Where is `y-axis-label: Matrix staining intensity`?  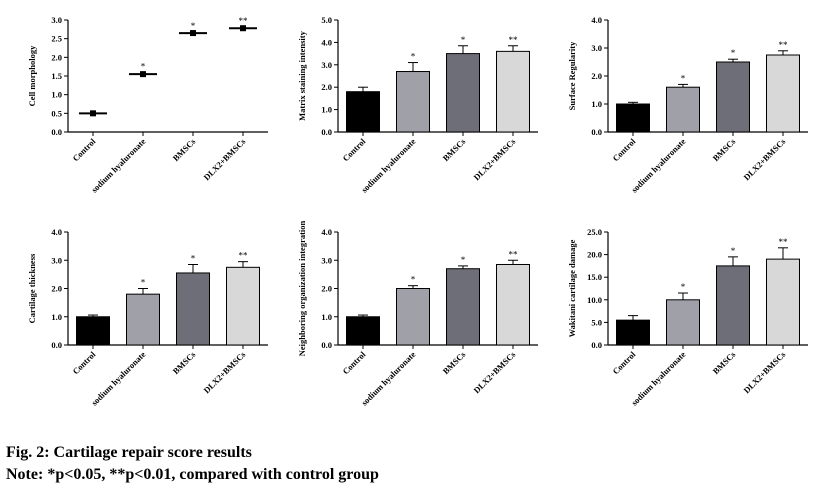 y-axis-label: Matrix staining intensity is located at coordinates (302, 75).